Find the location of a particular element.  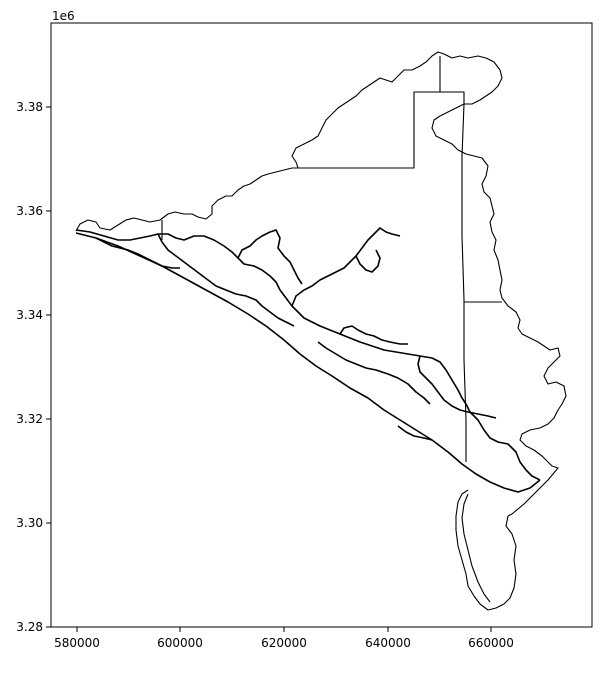

y-tick-label: 3.30 is located at coordinates (29, 523).